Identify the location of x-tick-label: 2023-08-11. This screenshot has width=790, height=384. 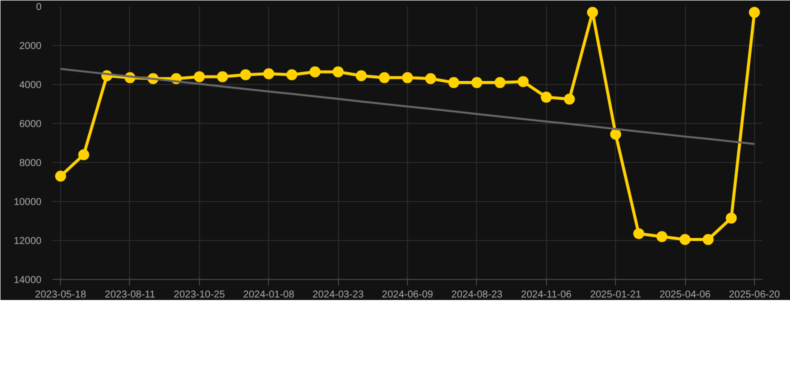
(130, 295).